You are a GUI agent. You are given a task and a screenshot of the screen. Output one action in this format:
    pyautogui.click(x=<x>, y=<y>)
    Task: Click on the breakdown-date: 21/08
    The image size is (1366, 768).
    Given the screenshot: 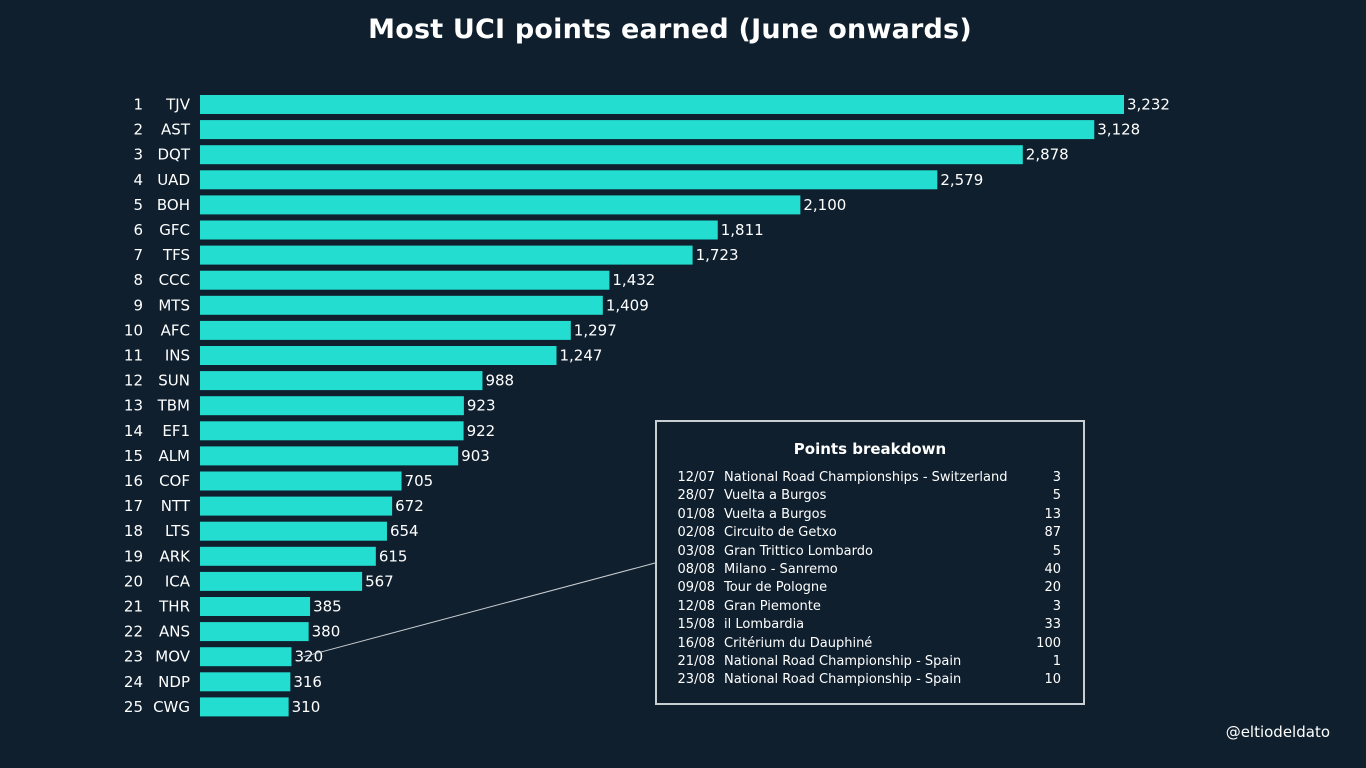 What is the action you would take?
    pyautogui.click(x=696, y=661)
    